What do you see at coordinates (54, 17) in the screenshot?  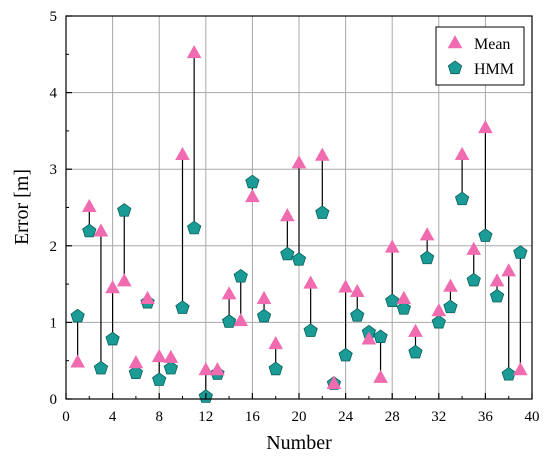 I see `y-tick-label: 5` at bounding box center [54, 17].